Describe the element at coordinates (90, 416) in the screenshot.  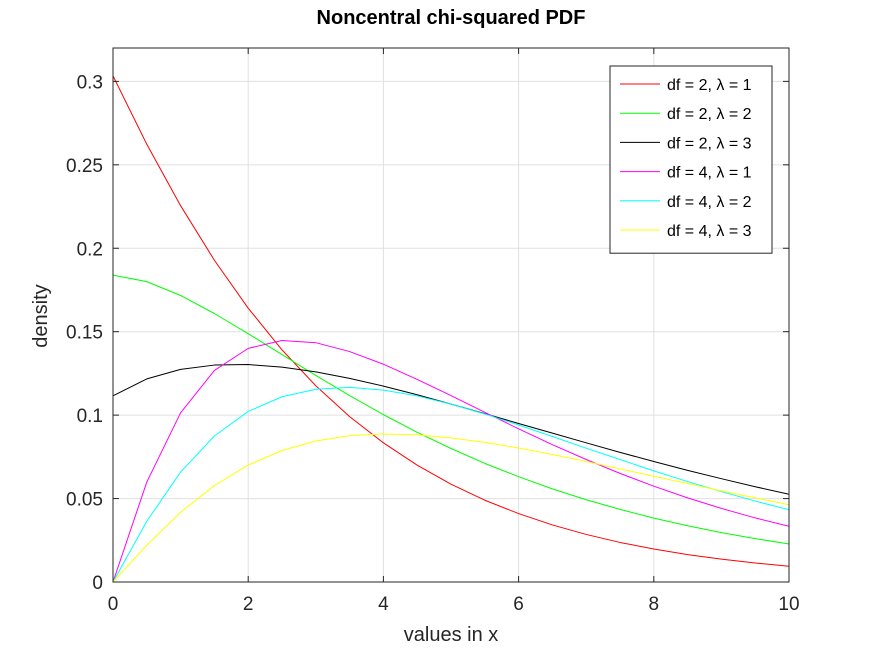
I see `y-tick-label: 0.1` at that location.